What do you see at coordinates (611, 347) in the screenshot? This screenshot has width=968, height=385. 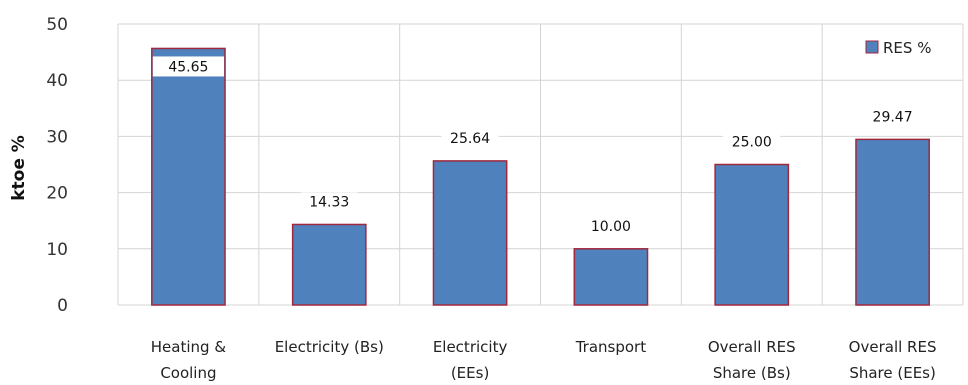 I see `x-tick-label: Transport` at bounding box center [611, 347].